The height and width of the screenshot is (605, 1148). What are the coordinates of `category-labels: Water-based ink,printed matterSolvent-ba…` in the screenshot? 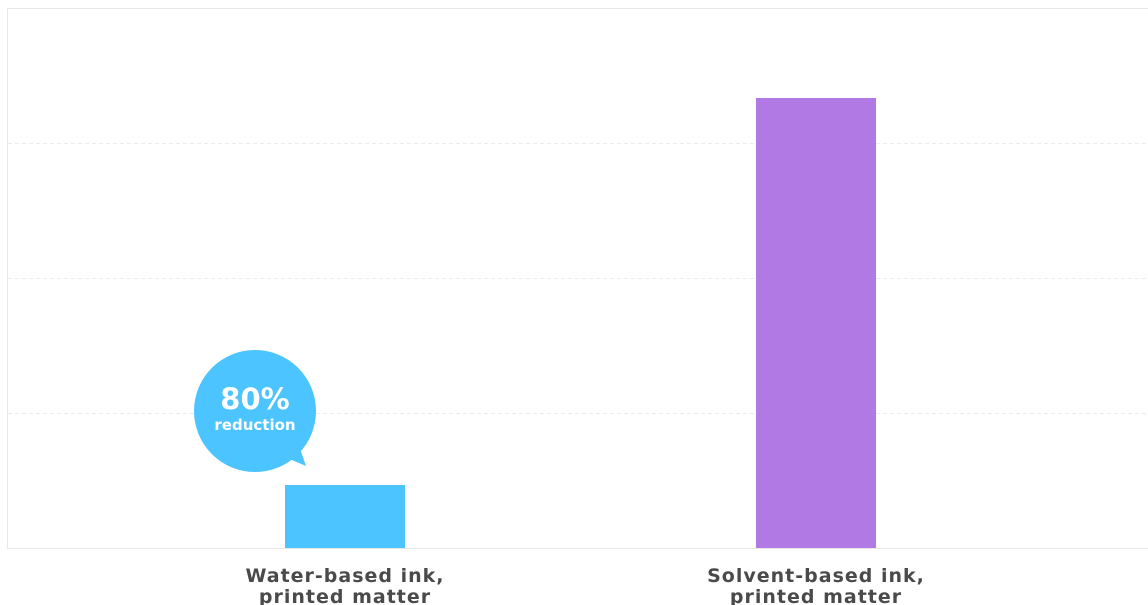 It's located at (585, 585).